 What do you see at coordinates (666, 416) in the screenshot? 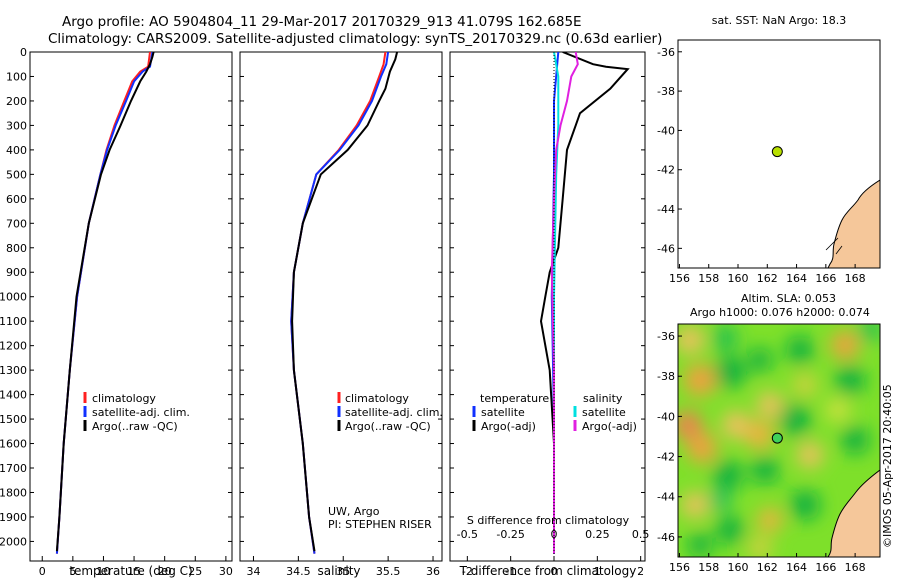
I see `lat-tick-label: -40` at bounding box center [666, 416].